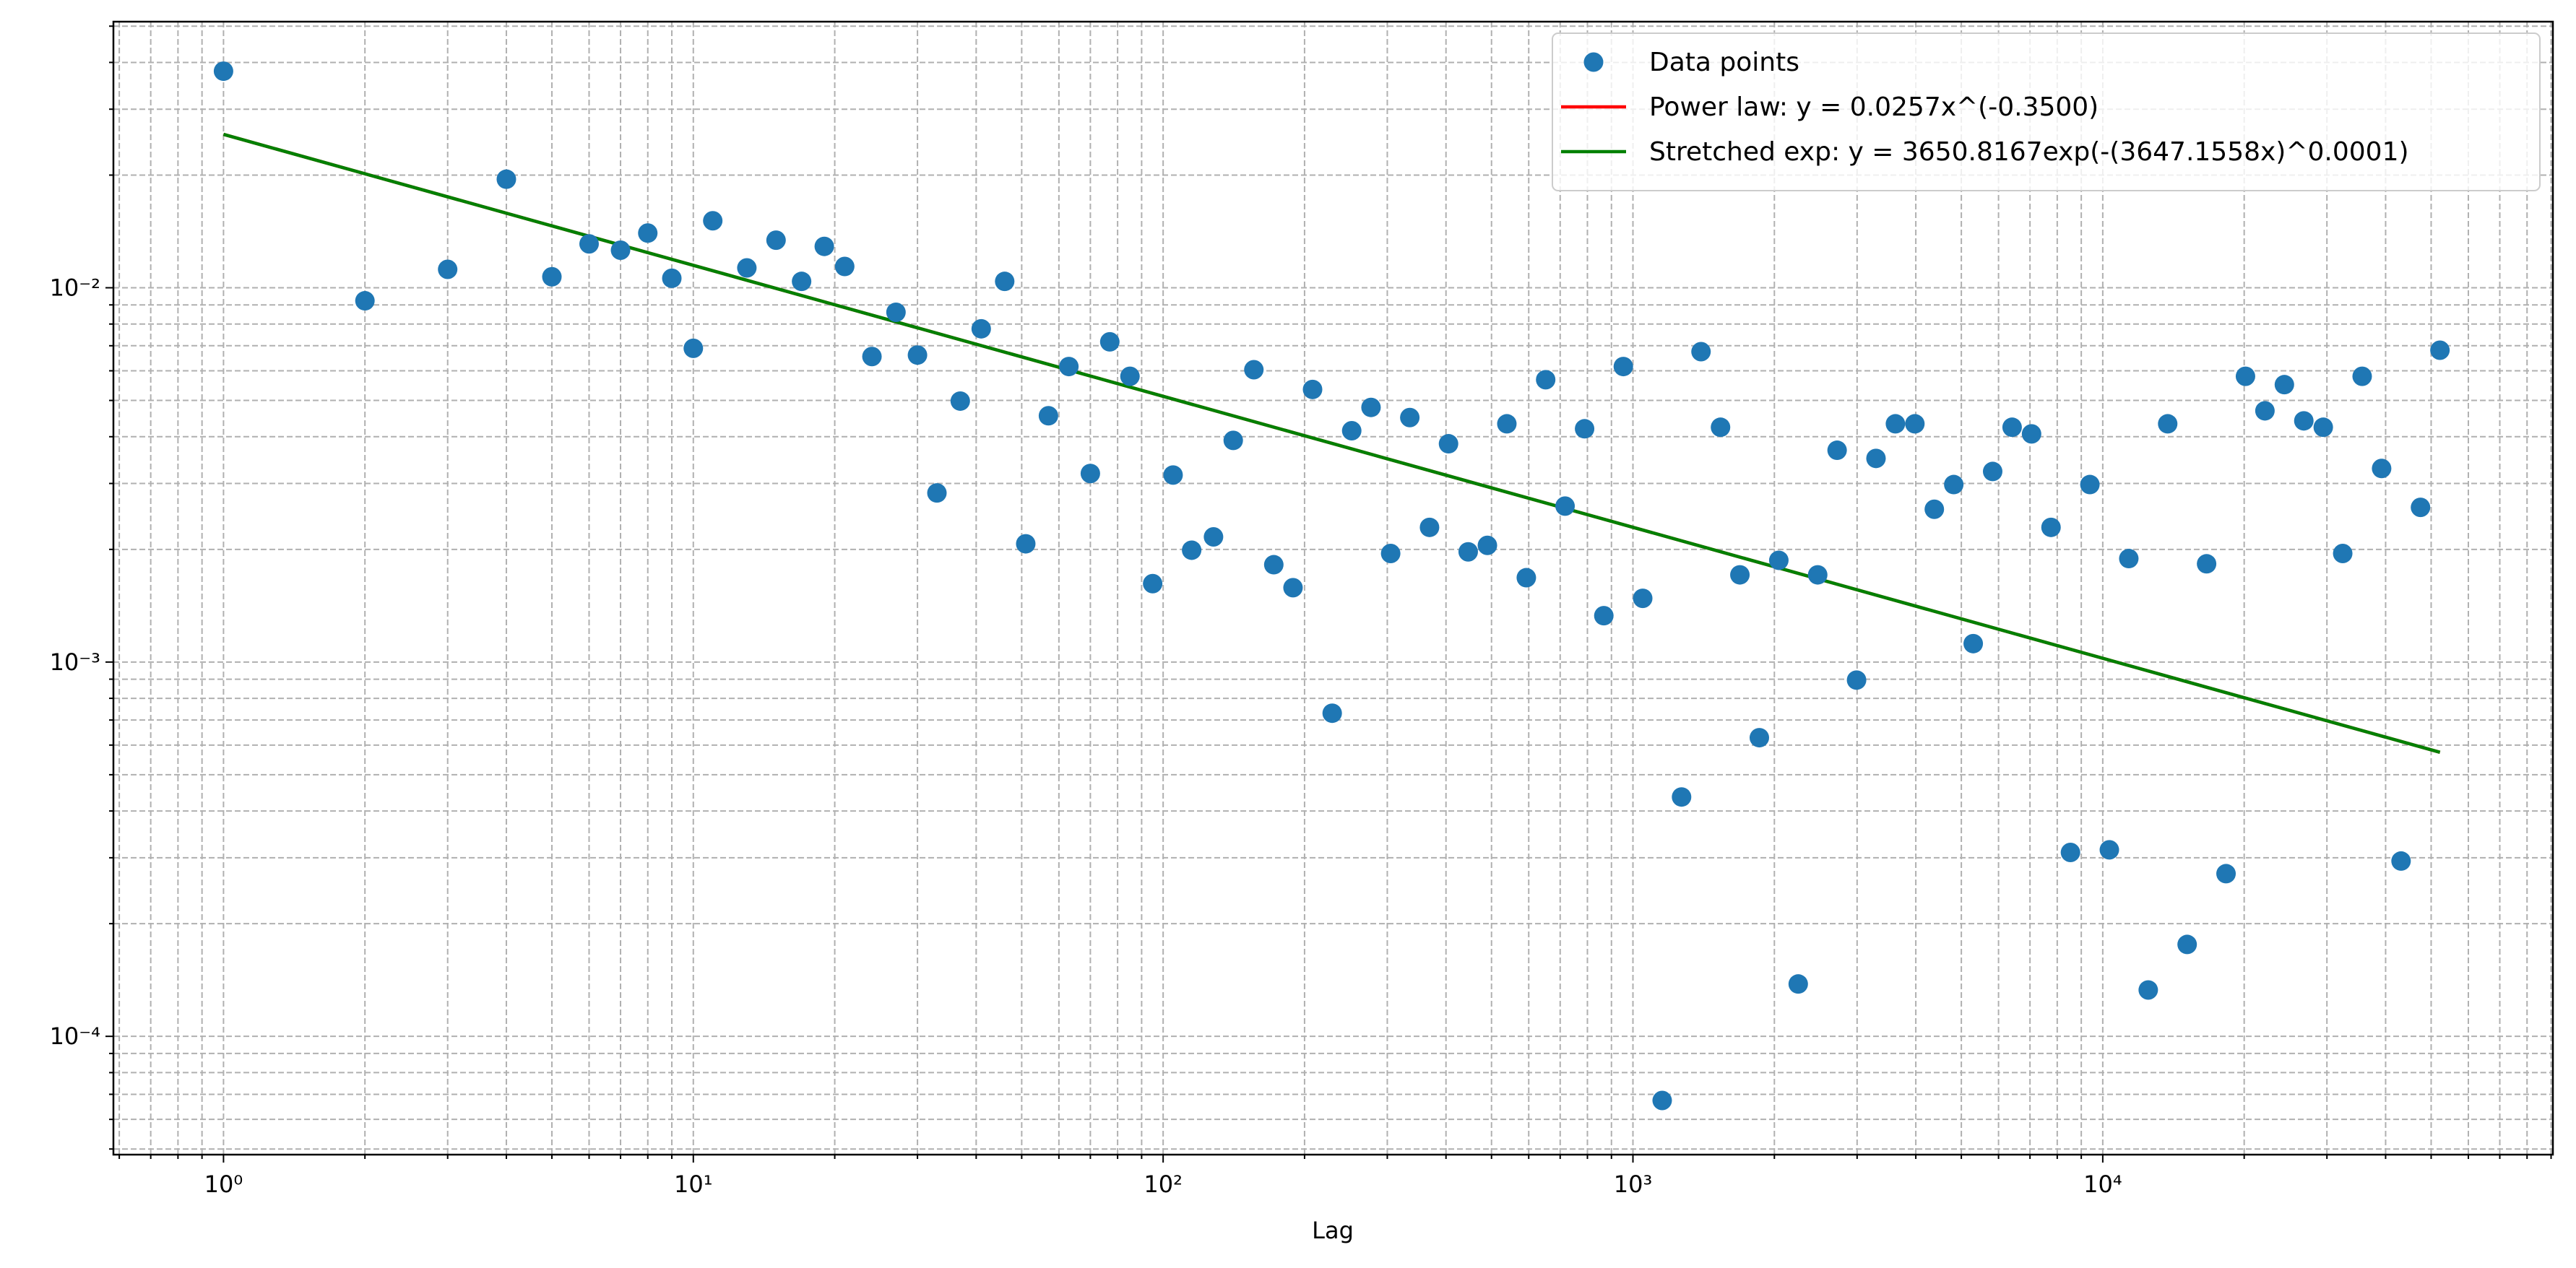 Image resolution: width=2576 pixels, height=1268 pixels. Describe the element at coordinates (75, 288) in the screenshot. I see `y-tick-label: 10⁻²` at that location.